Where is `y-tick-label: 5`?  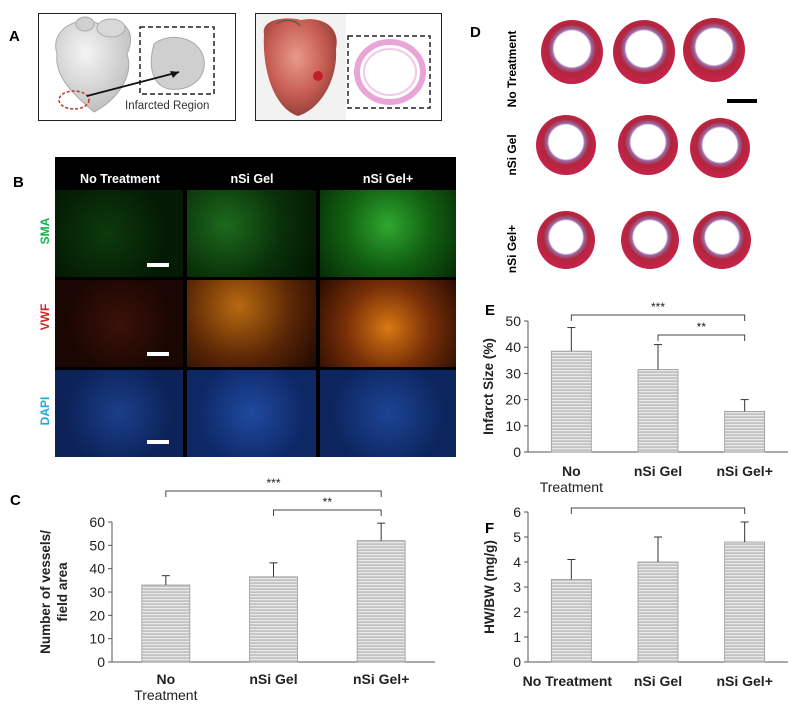 y-tick-label: 5 is located at coordinates (517, 537).